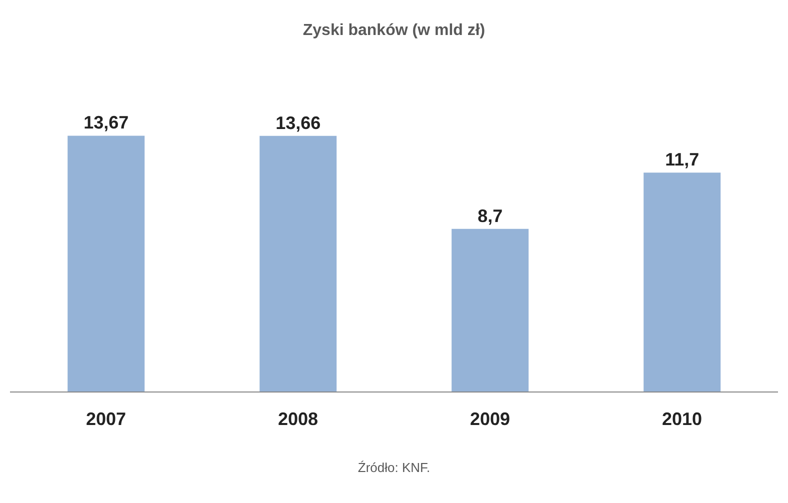 This screenshot has height=503, width=788. Describe the element at coordinates (682, 160) in the screenshot. I see `data-label: 11,7` at that location.